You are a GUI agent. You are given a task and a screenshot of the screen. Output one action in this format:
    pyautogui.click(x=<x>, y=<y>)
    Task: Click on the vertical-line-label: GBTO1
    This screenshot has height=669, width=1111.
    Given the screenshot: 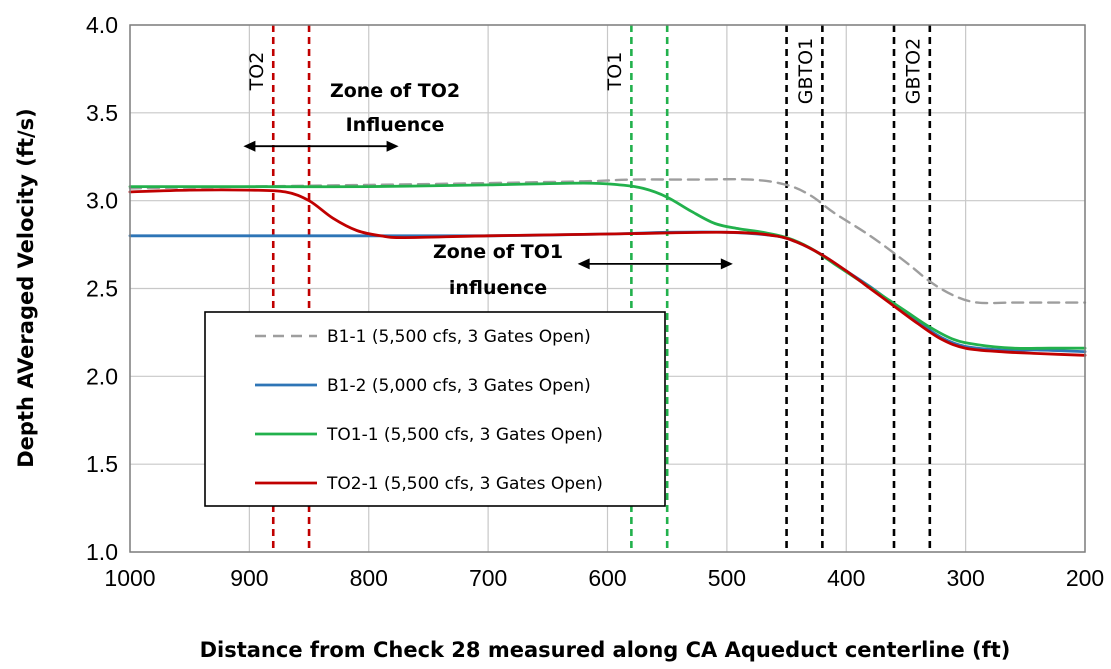 What is the action you would take?
    pyautogui.click(x=806, y=71)
    